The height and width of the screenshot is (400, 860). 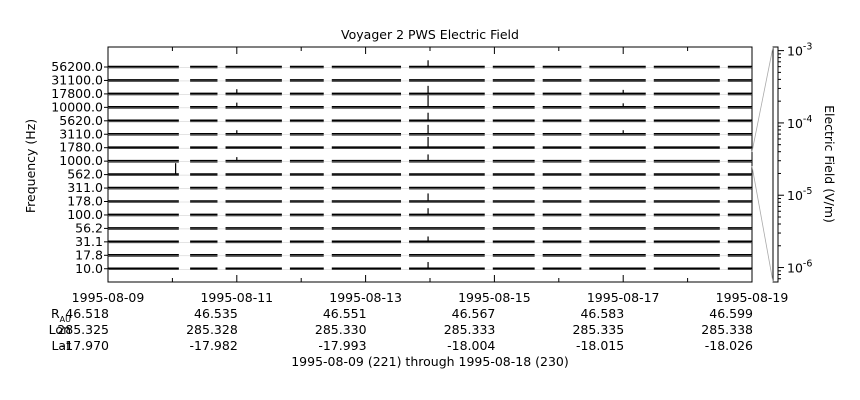 What do you see at coordinates (212, 329) in the screenshot?
I see `ephemeris-value: 285.328` at bounding box center [212, 329].